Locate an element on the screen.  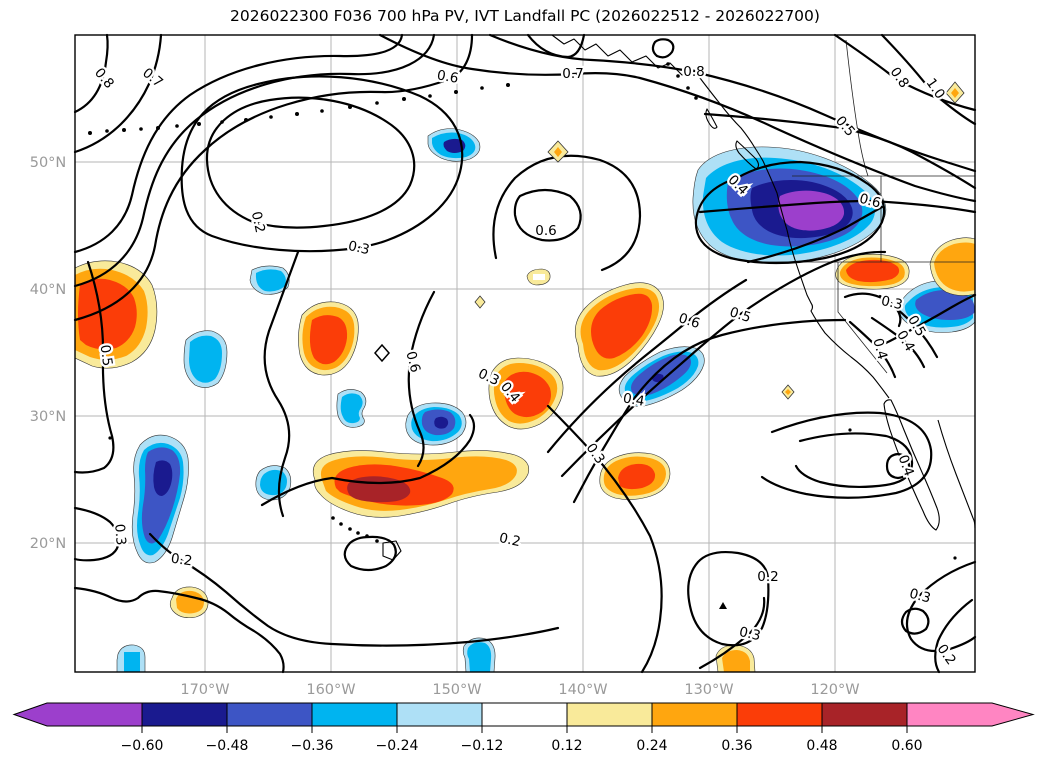
lon-tick-label: 150°W is located at coordinates (456, 690).